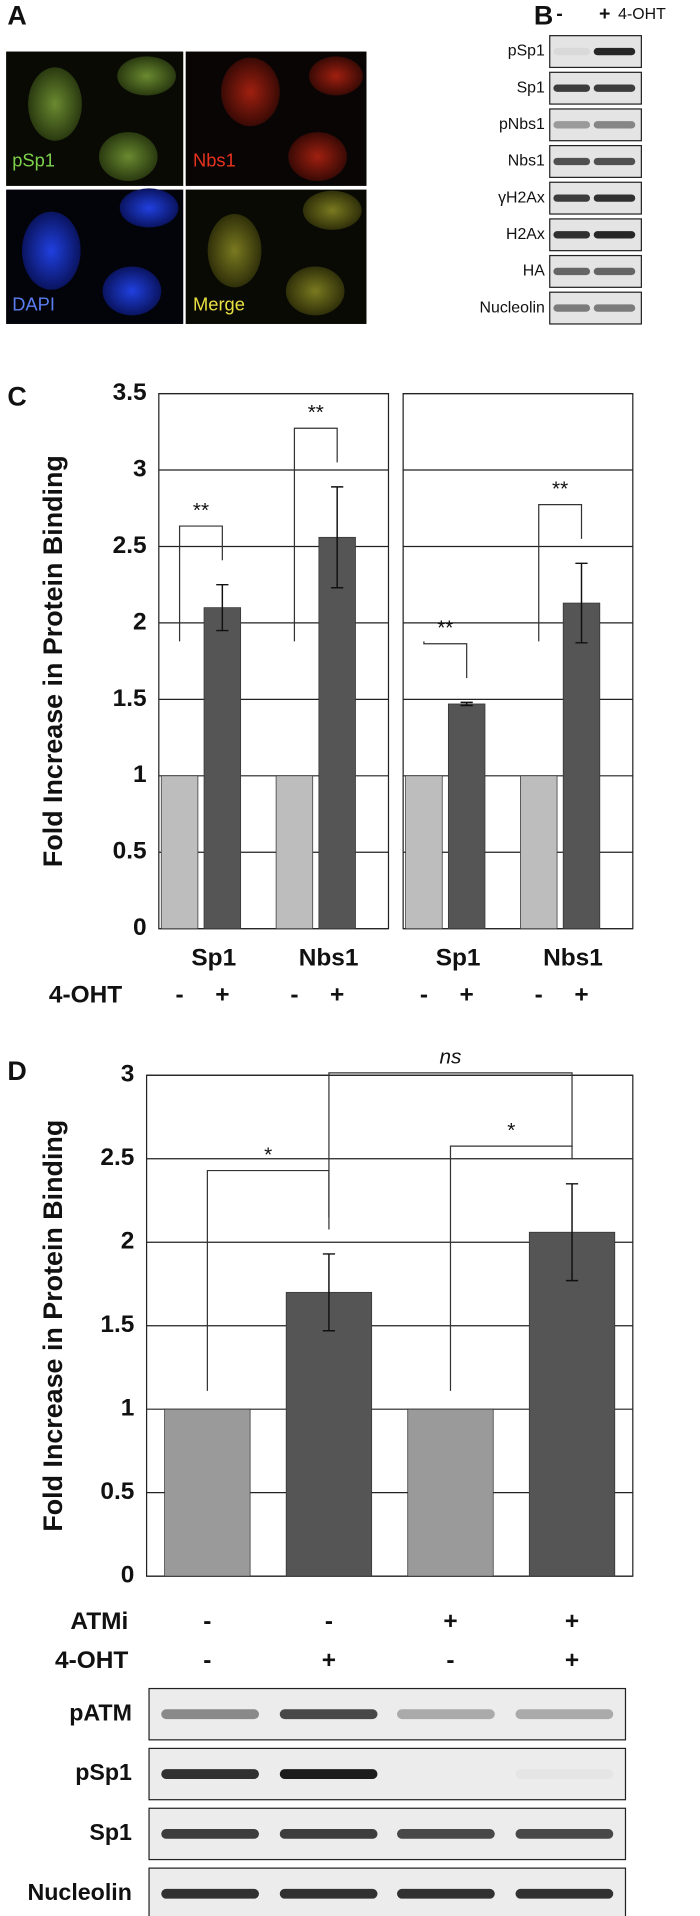 The width and height of the screenshot is (700, 1916). I want to click on y-tick-label: 2, so click(140, 621).